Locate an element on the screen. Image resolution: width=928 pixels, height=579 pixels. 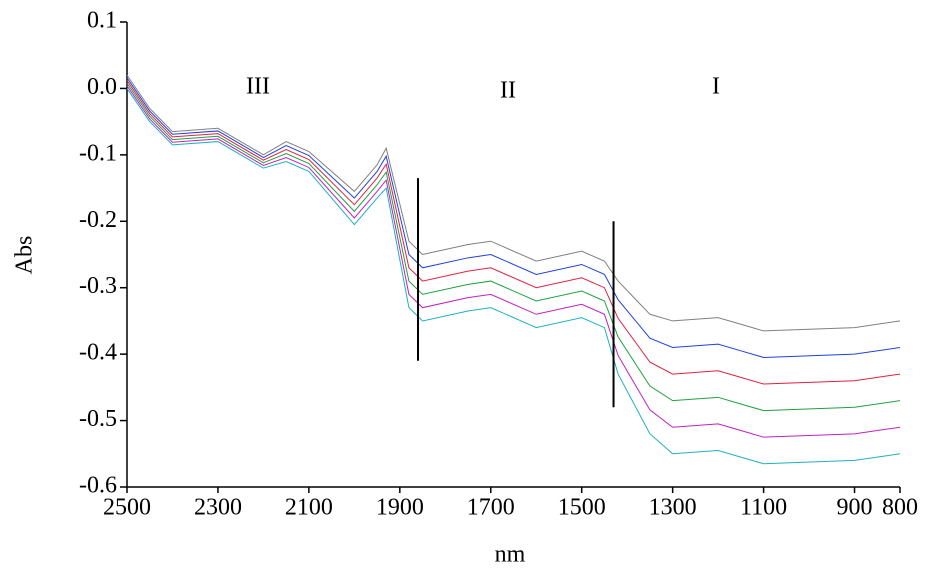
x-tick-label: 2500 is located at coordinates (127, 508).